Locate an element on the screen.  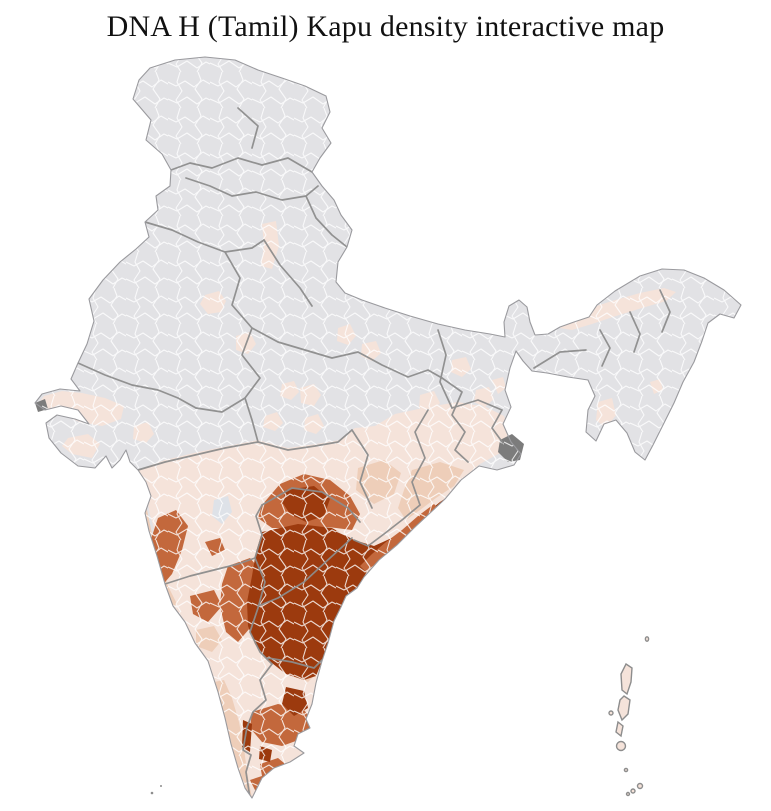
andaman-nicobar-islands is located at coordinates (629, 716).